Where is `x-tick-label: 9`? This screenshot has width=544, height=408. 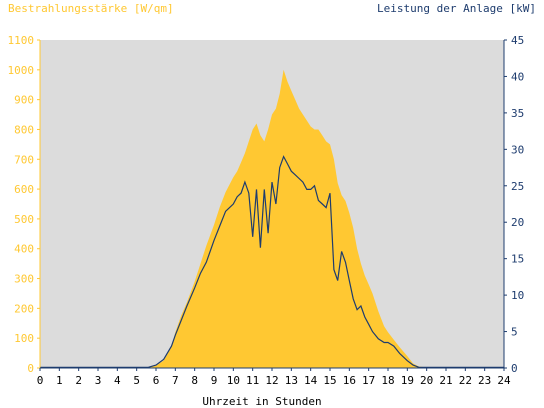
x-tick-label: 9 is located at coordinates (214, 380).